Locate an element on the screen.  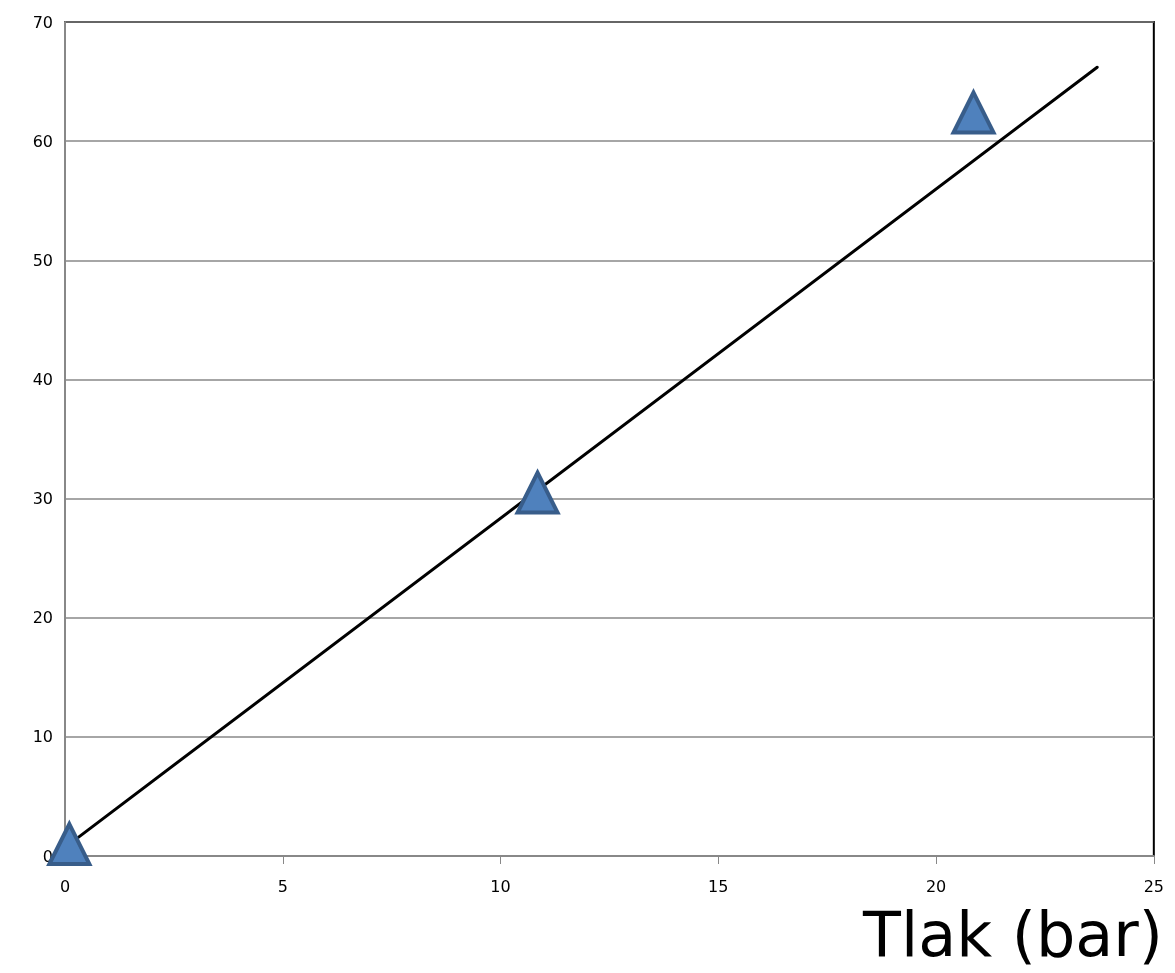
y-tick-label: 50 is located at coordinates (42, 260).